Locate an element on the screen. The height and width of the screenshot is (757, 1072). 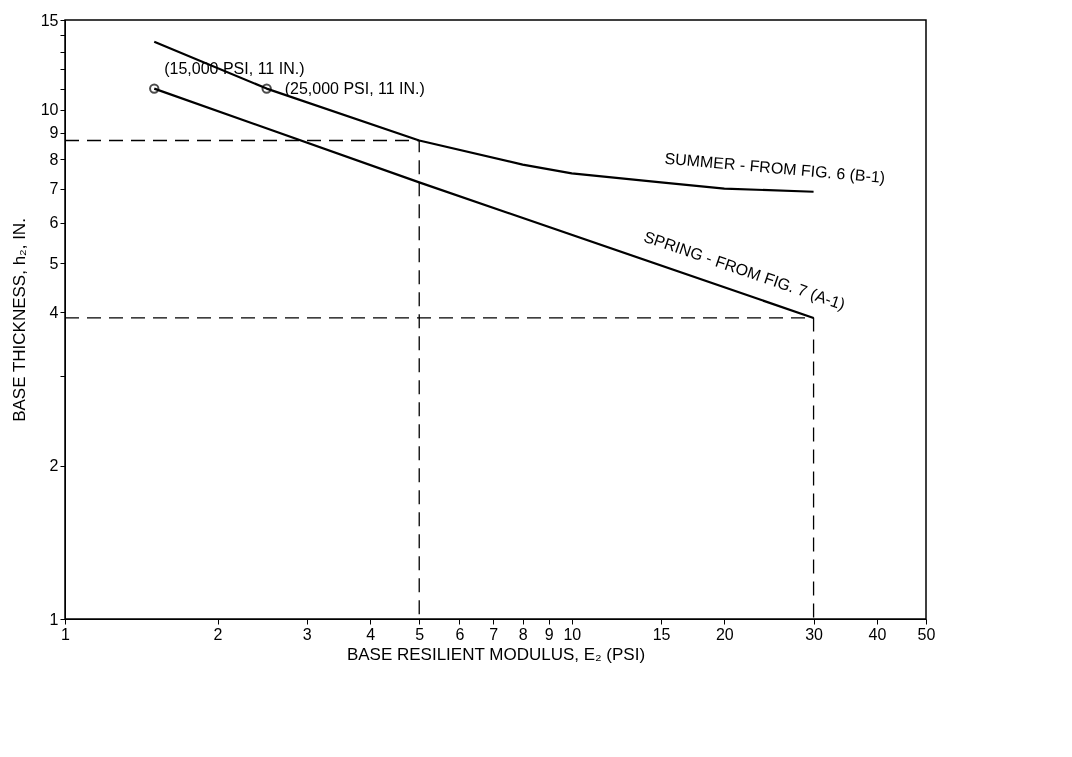
x-tick-label: 10 is located at coordinates (572, 634).